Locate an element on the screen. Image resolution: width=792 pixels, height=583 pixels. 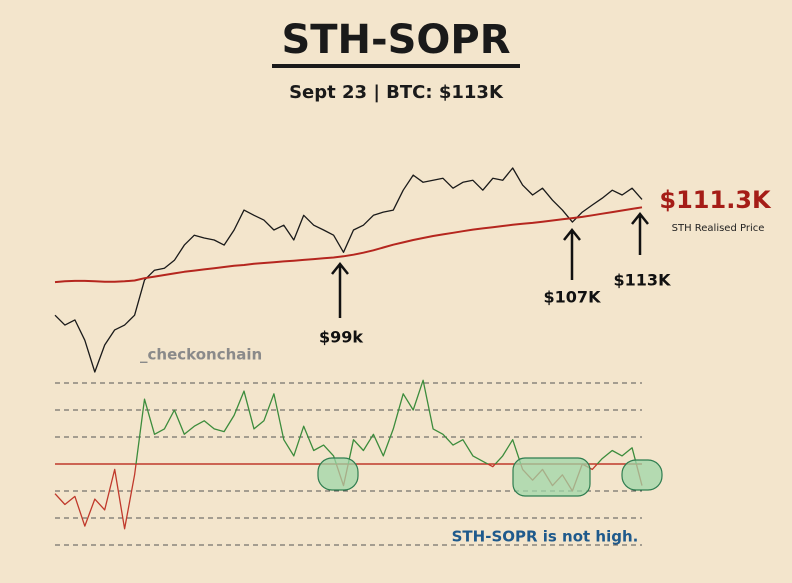
annotation: $111.3K is located at coordinates (715, 200).